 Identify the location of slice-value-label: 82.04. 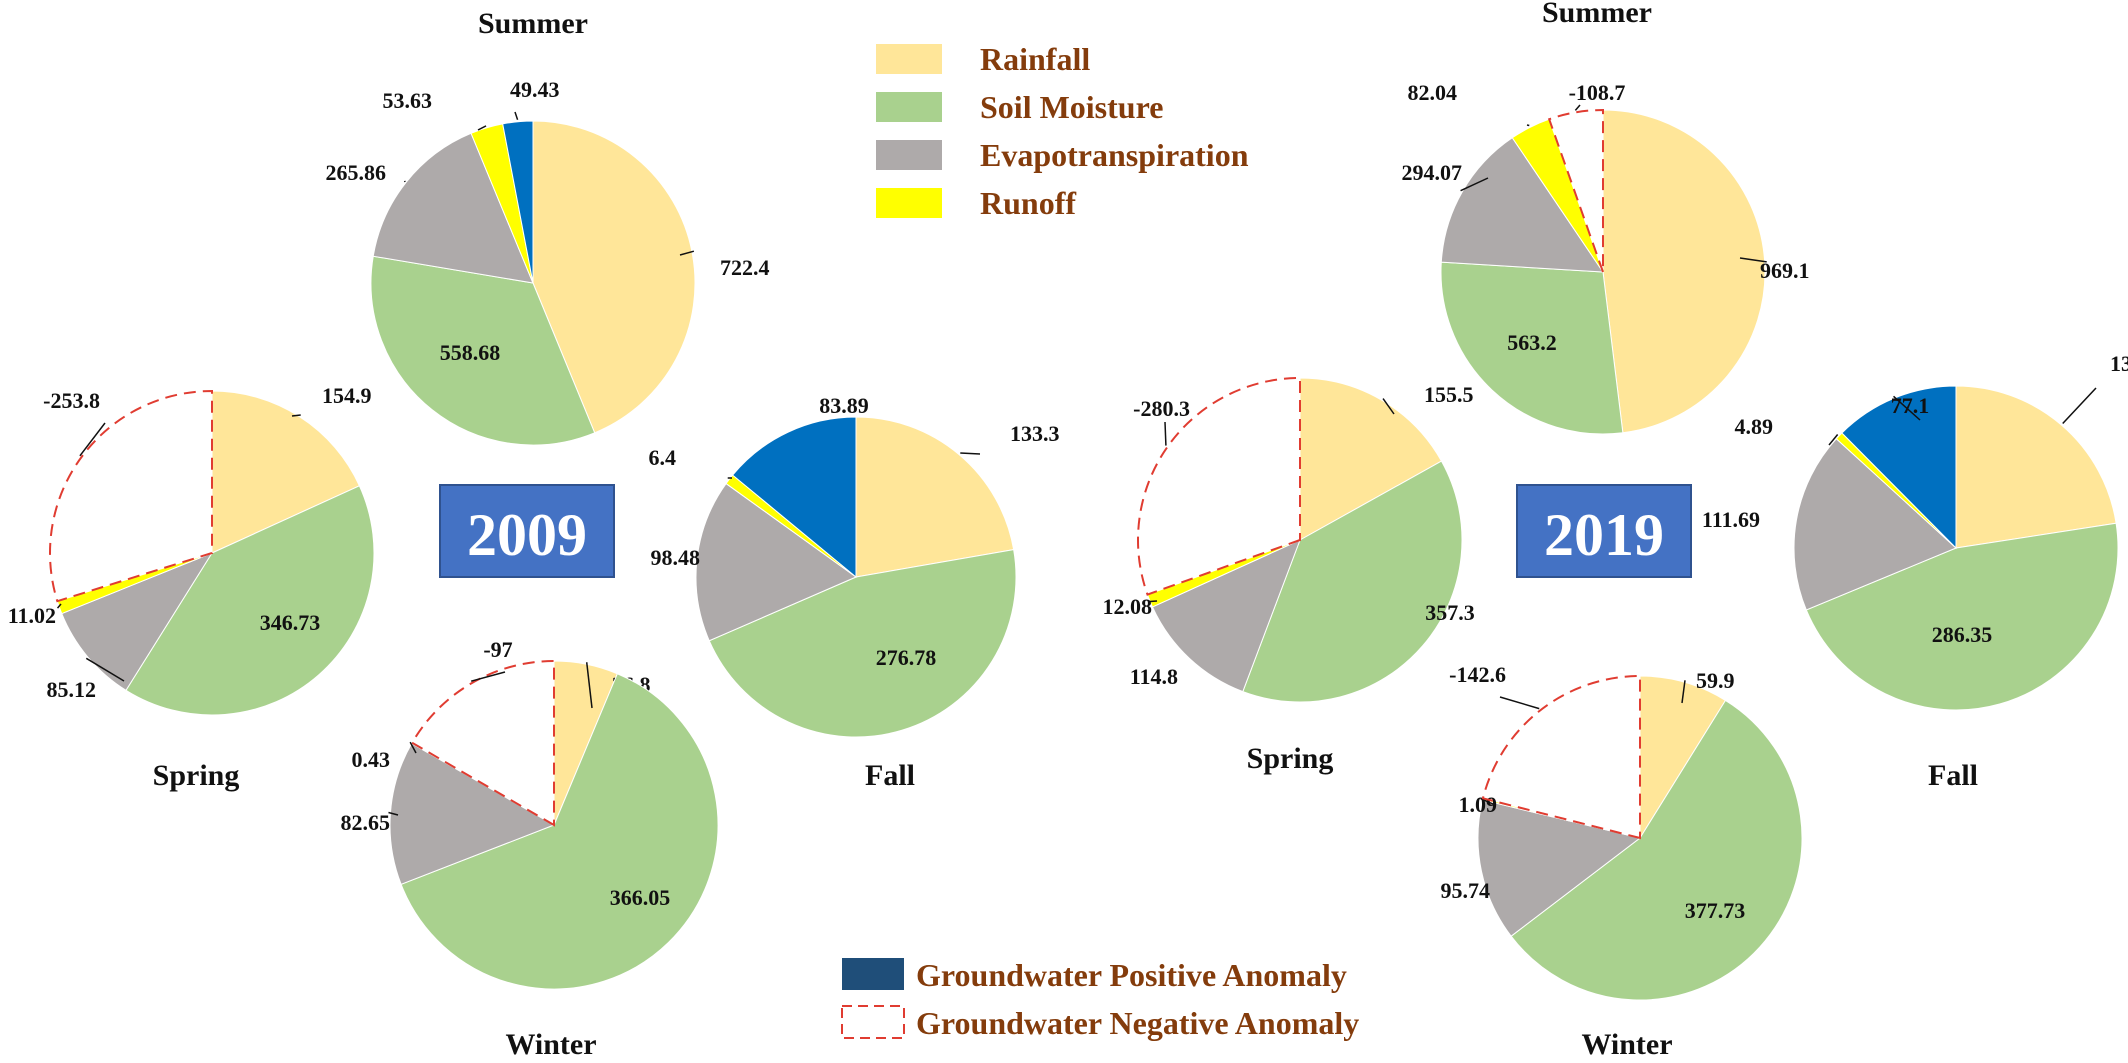
(1433, 92).